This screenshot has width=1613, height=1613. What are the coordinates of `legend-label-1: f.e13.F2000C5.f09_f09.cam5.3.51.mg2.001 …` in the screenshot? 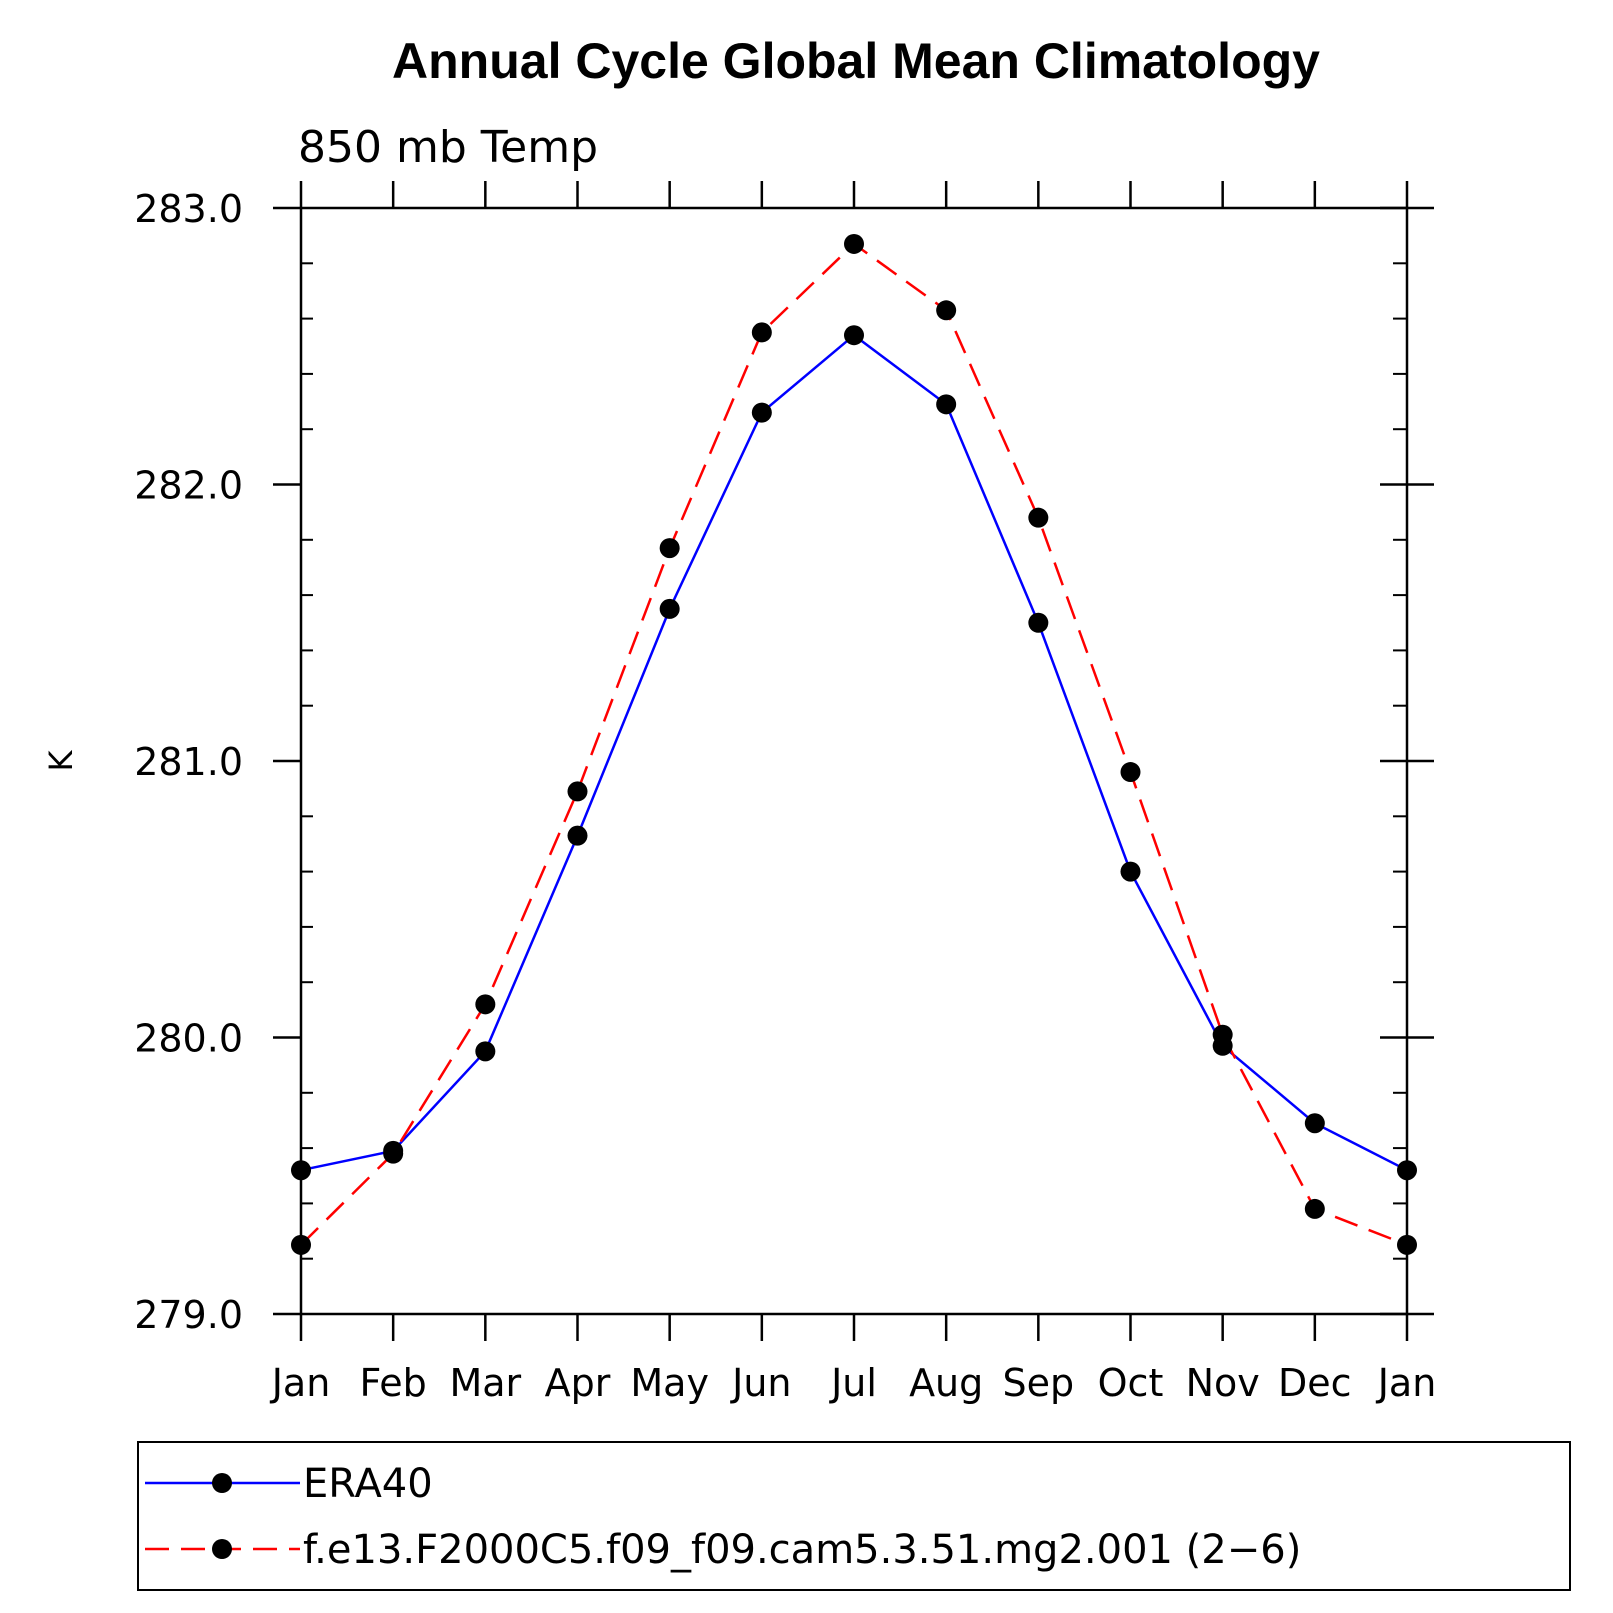 It's located at (802, 1550).